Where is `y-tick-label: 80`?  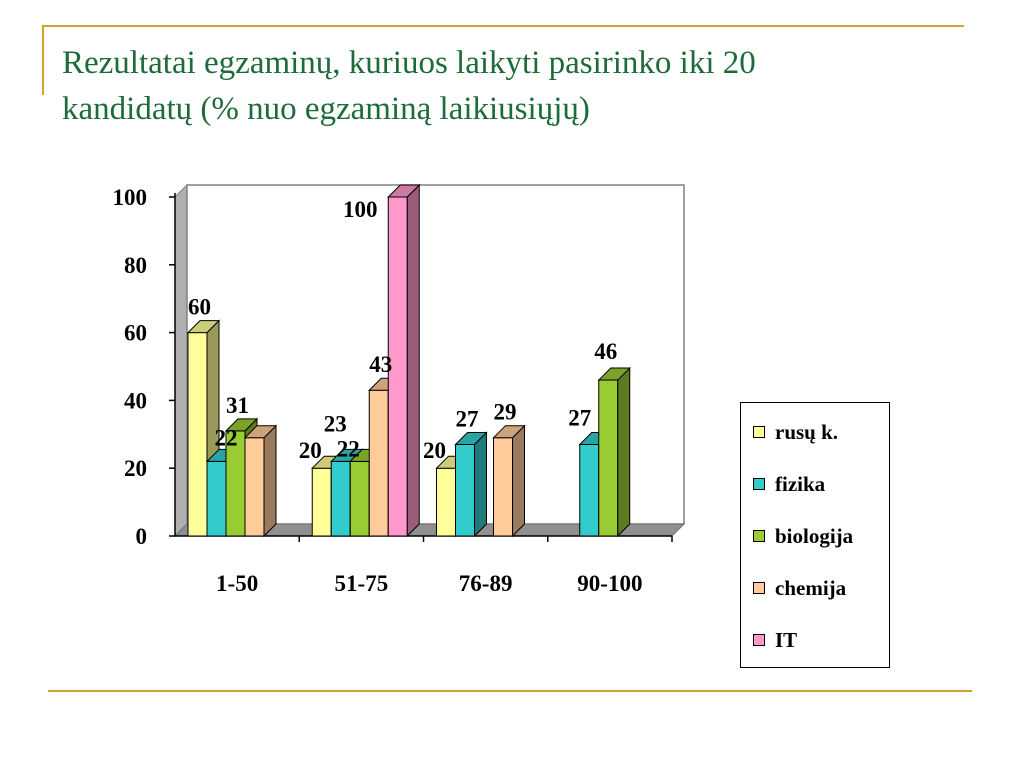
y-tick-label: 80 is located at coordinates (135, 265).